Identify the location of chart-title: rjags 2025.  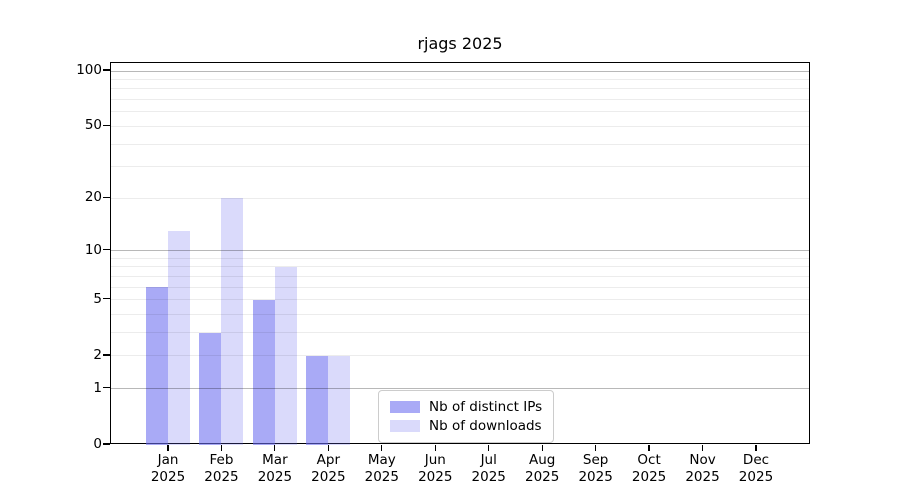
(460, 43).